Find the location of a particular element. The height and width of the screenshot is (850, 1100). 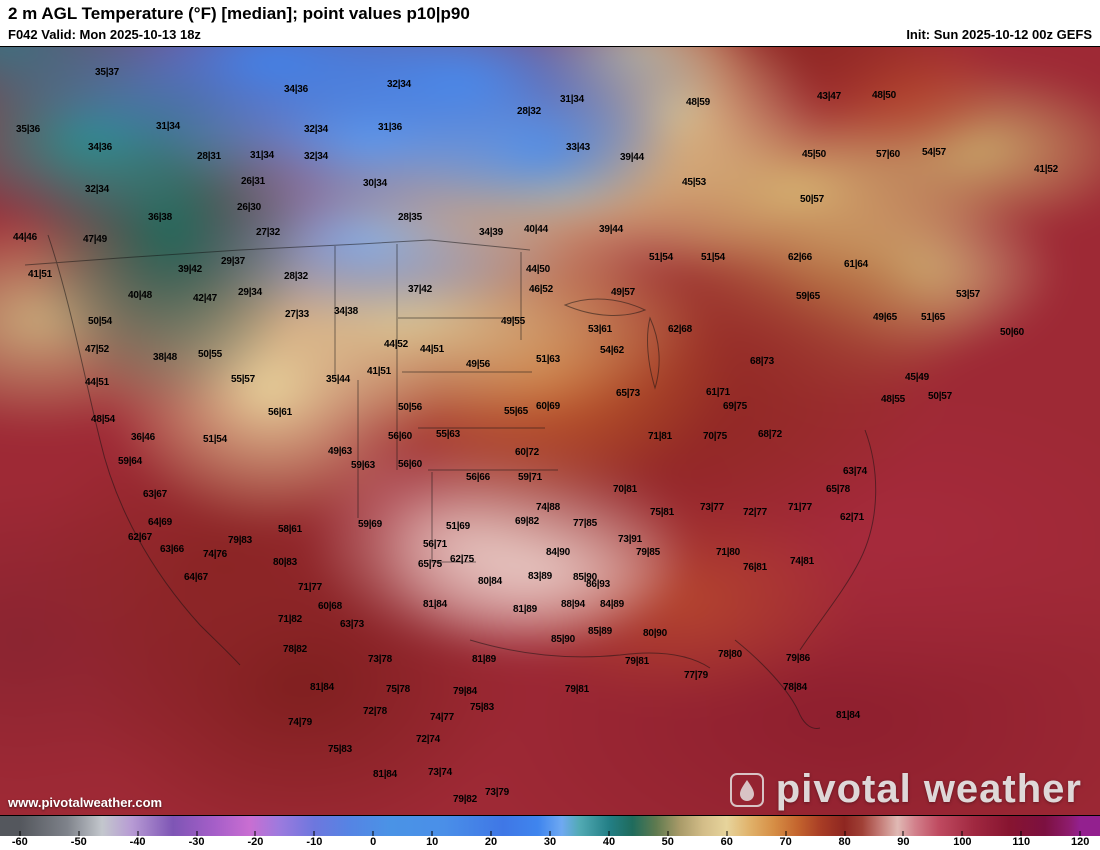

colorbar-tick-label: 90 is located at coordinates (903, 842).